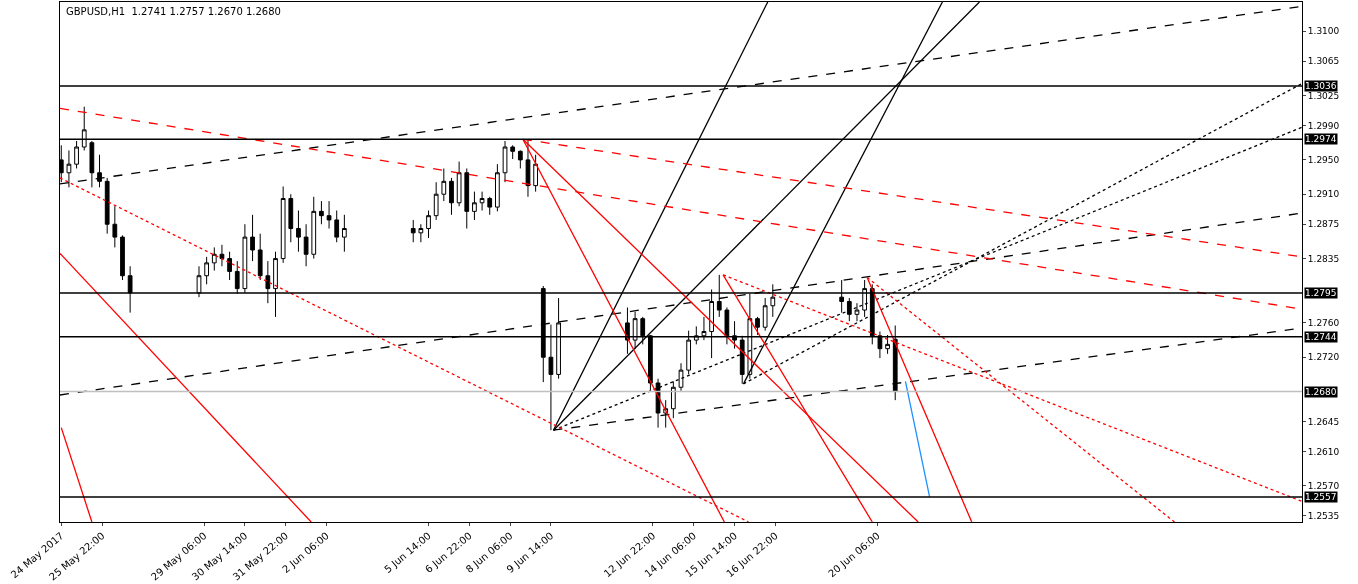  Describe the element at coordinates (1321, 497) in the screenshot. I see `ref-line-label: 1.2557` at that location.